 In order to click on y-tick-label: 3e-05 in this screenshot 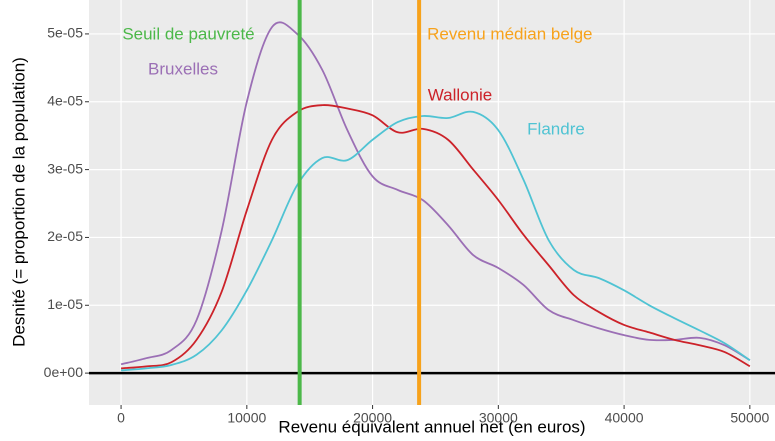, I will do `click(65, 168)`.